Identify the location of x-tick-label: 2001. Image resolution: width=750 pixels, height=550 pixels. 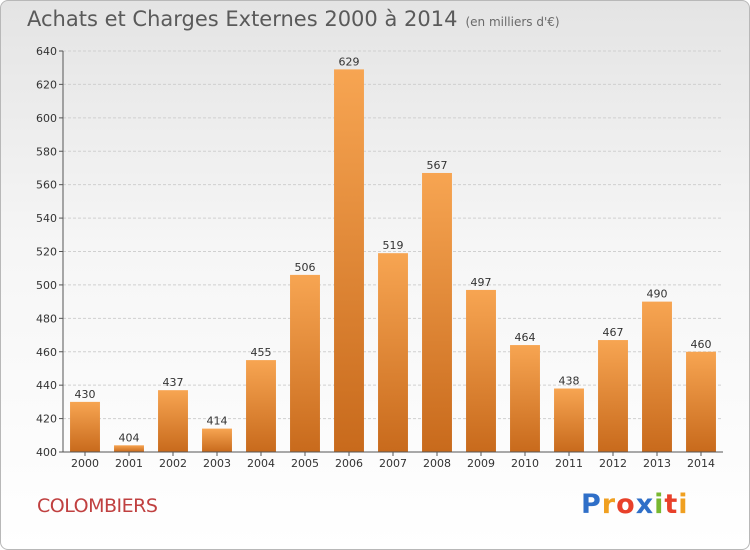
(129, 463).